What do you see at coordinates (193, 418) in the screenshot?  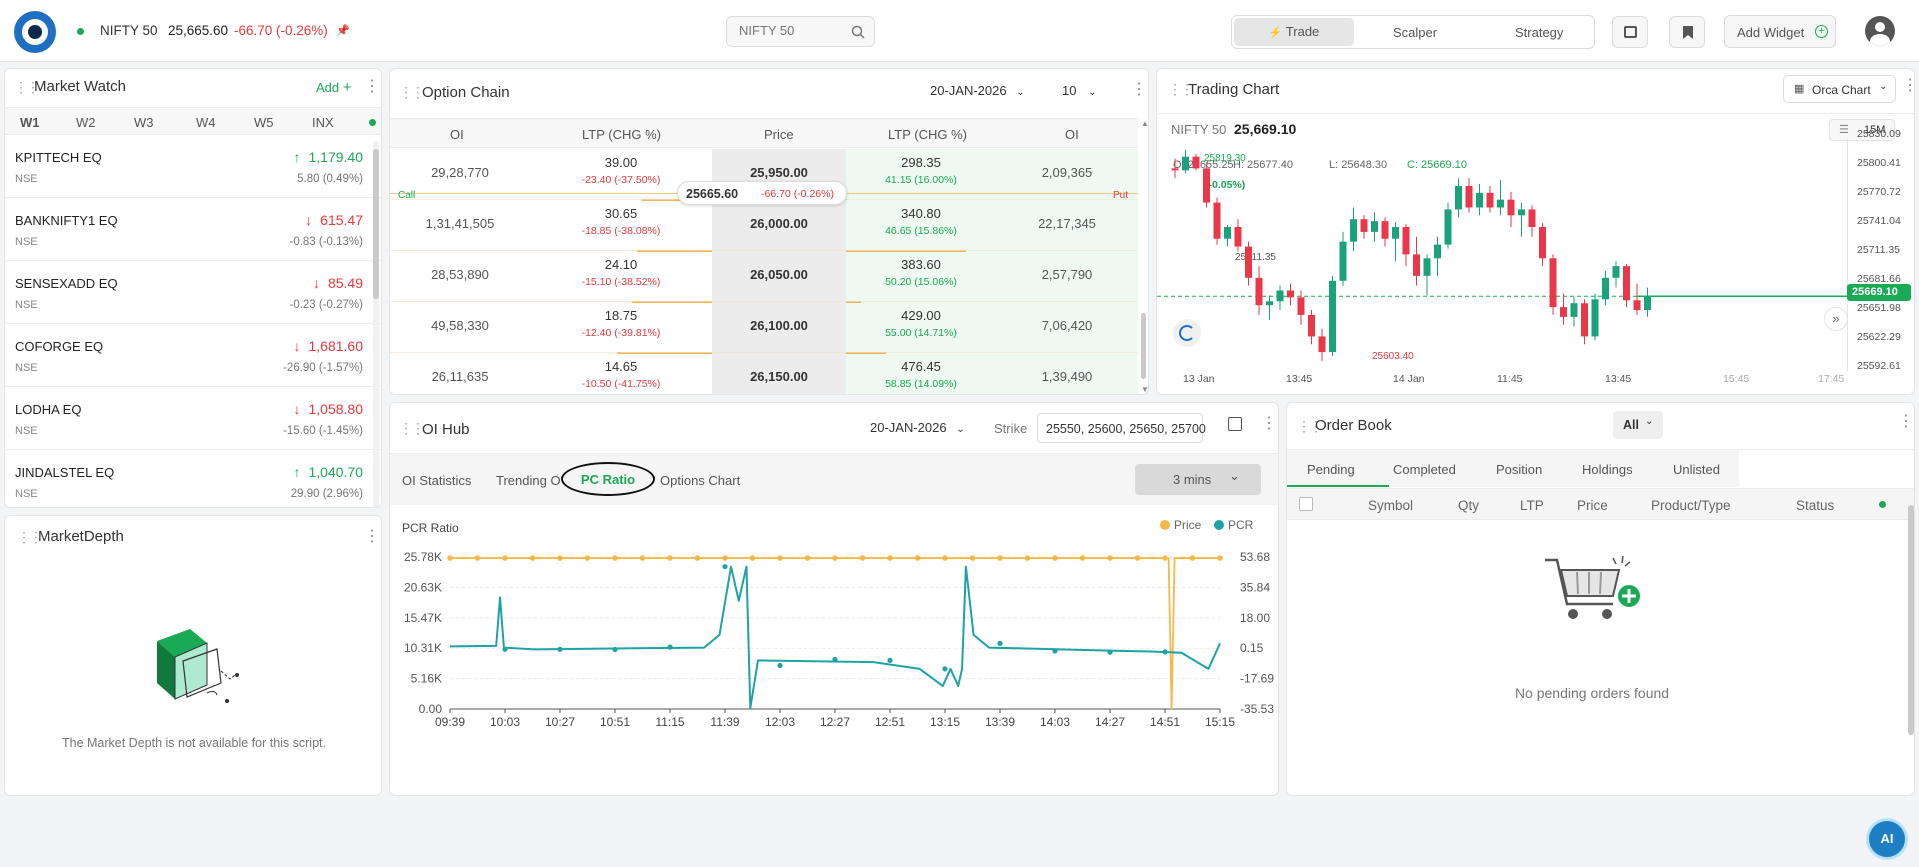 I see `list-item: LODHA EQ NSE ↓ 1,058.80 -15.60 (-1.45%)` at bounding box center [193, 418].